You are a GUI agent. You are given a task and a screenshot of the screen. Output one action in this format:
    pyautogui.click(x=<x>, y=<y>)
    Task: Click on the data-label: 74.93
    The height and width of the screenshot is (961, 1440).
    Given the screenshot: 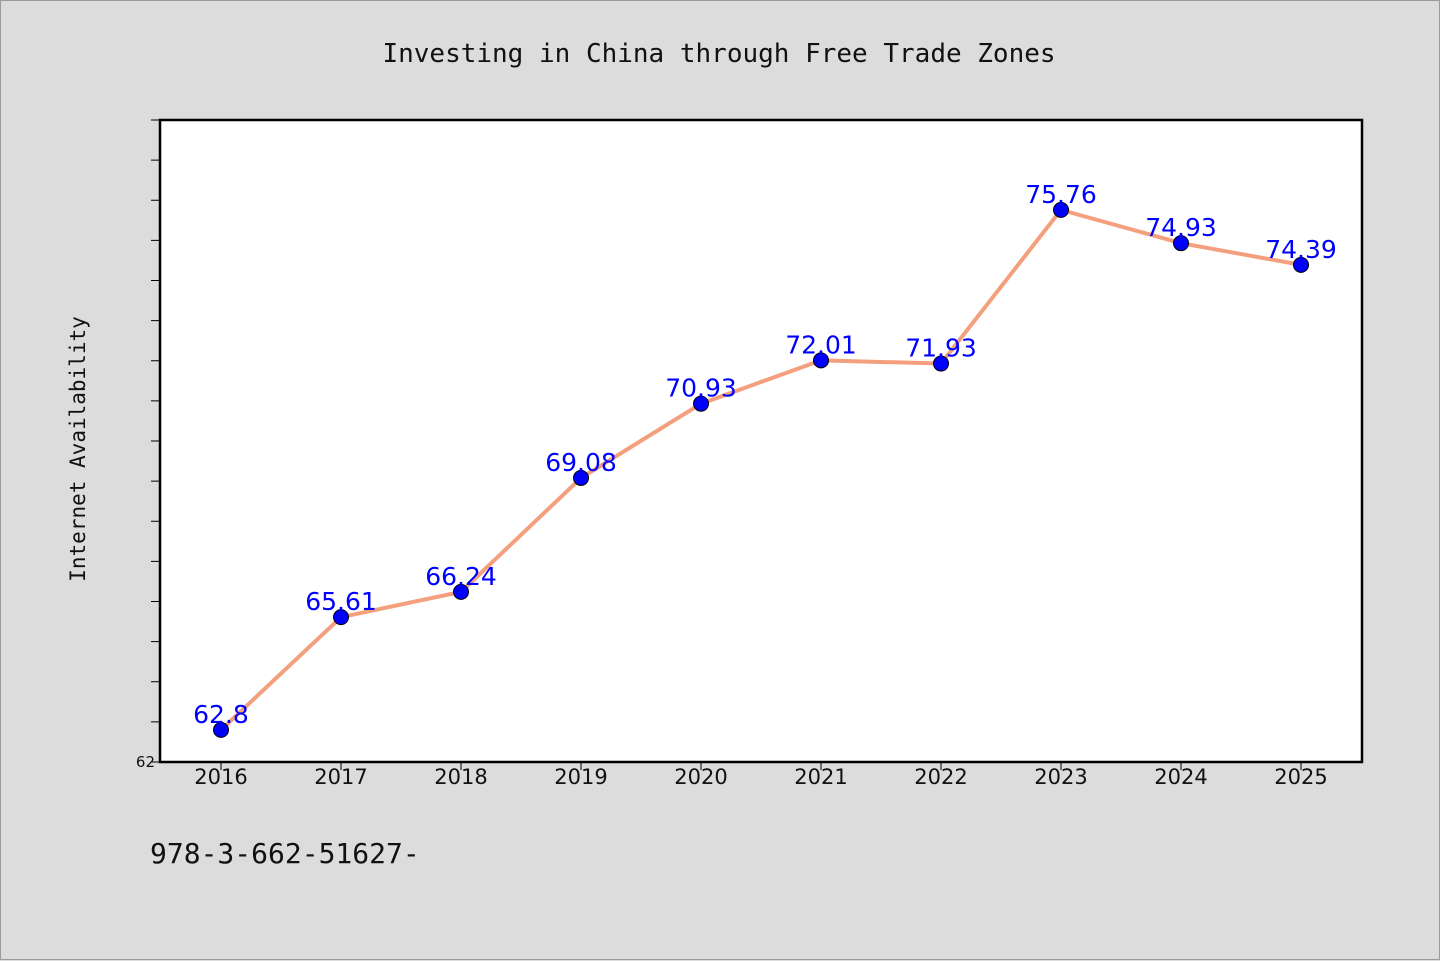 What is the action you would take?
    pyautogui.click(x=1181, y=227)
    